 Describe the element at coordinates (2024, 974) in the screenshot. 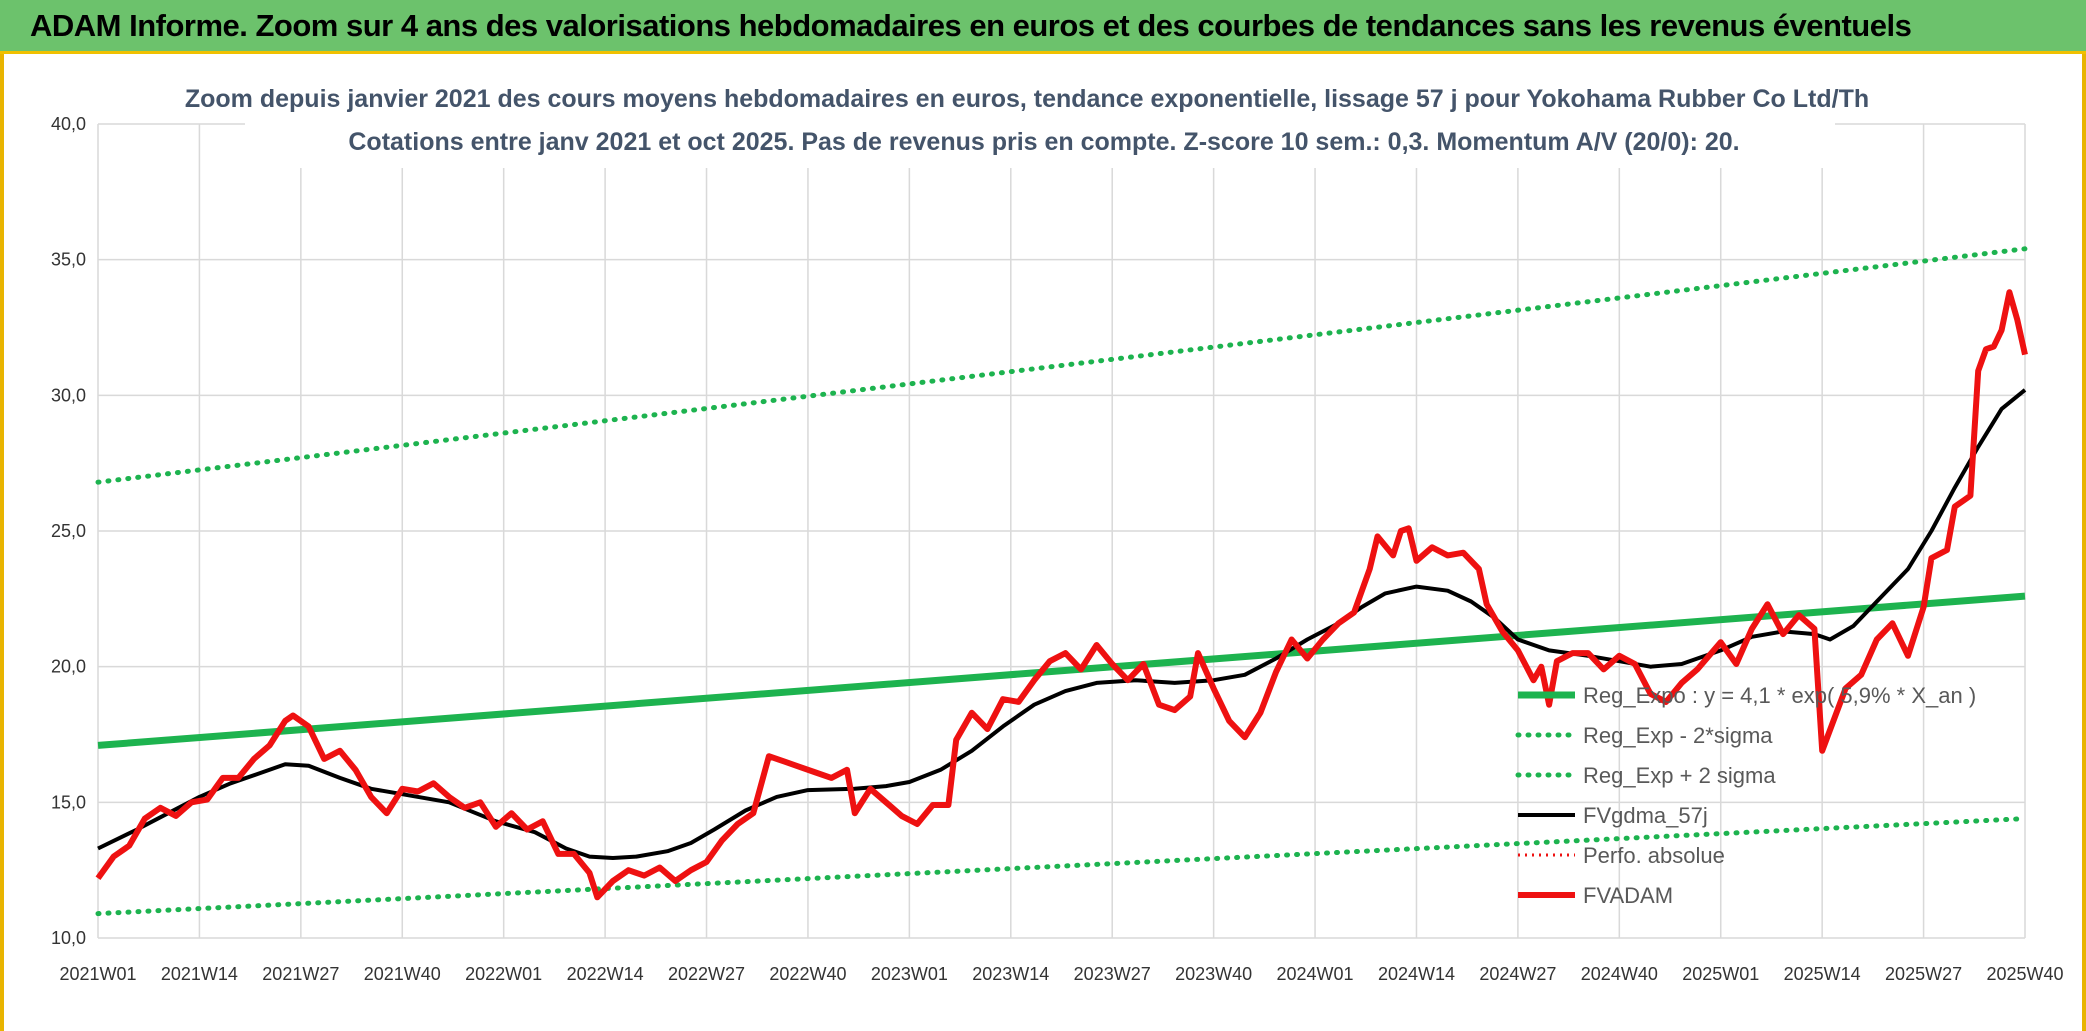

I see `x-tick-label: 2025W40` at that location.